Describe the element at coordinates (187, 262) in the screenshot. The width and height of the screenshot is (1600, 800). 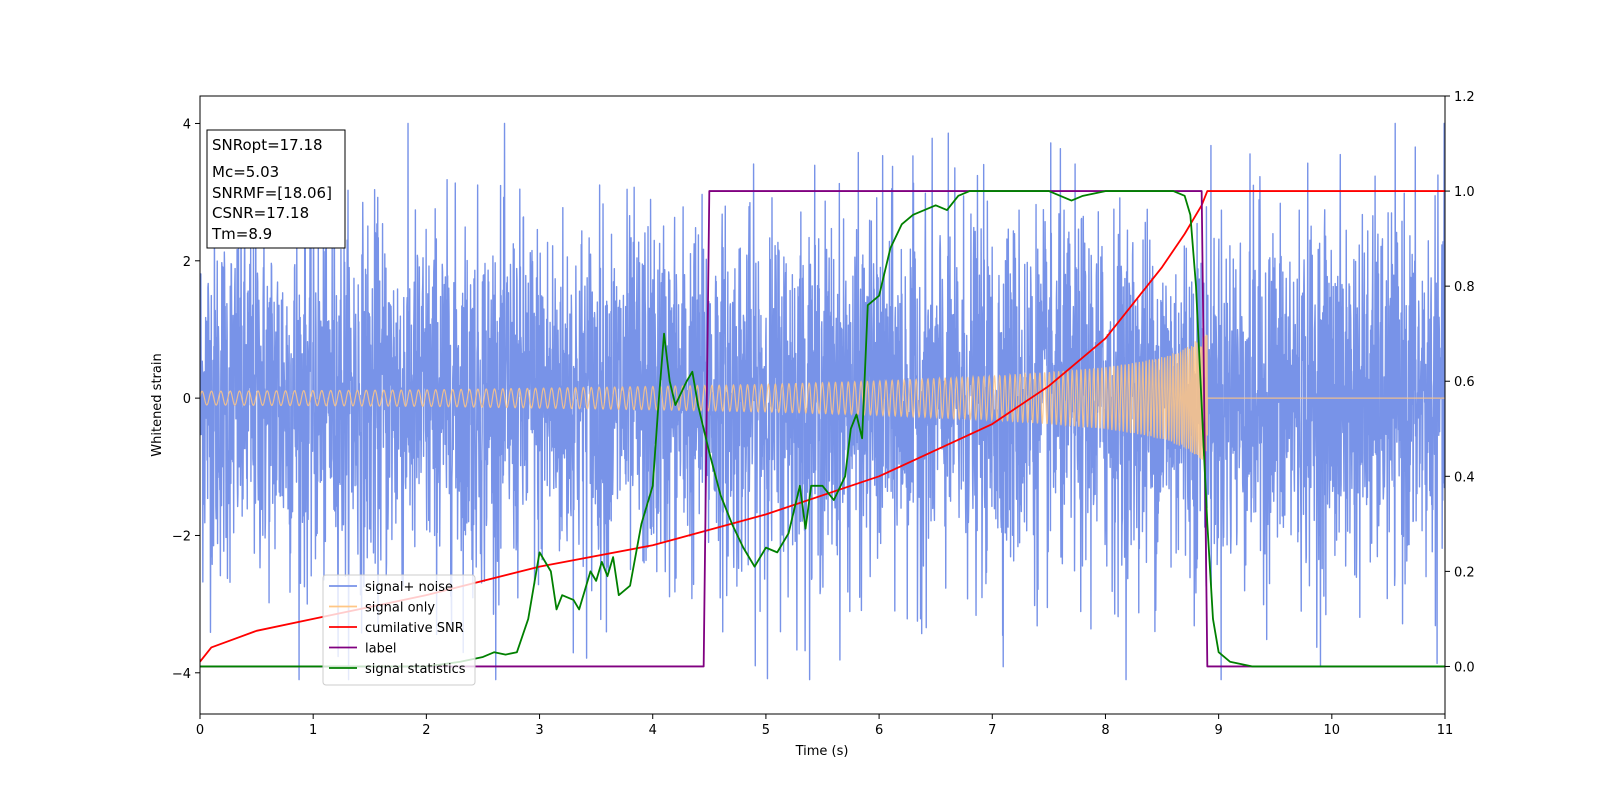
I see `y-tick-label: 2` at that location.